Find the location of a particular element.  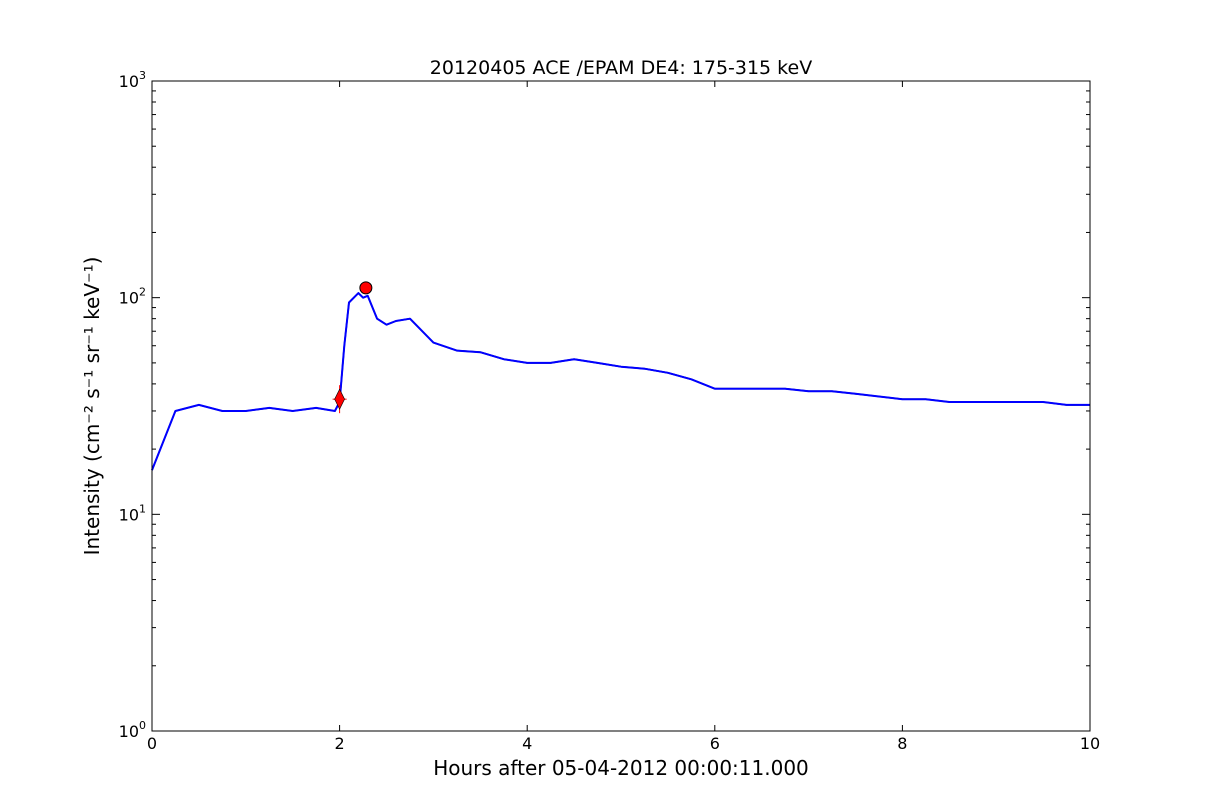

x-tick-label: 8 is located at coordinates (902, 743).